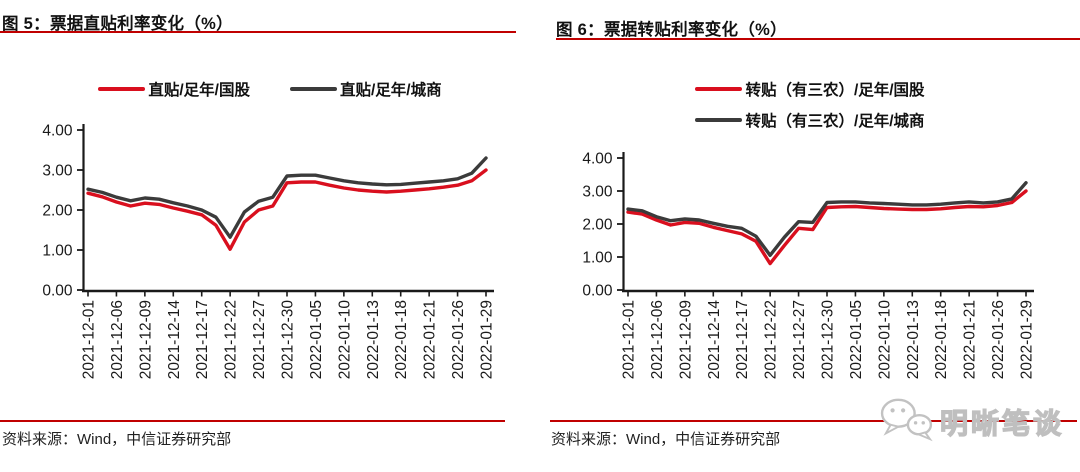 The width and height of the screenshot is (1080, 472). Describe the element at coordinates (835, 90) in the screenshot. I see `legend-label: 转贴（有三农）/足年/国股` at that location.